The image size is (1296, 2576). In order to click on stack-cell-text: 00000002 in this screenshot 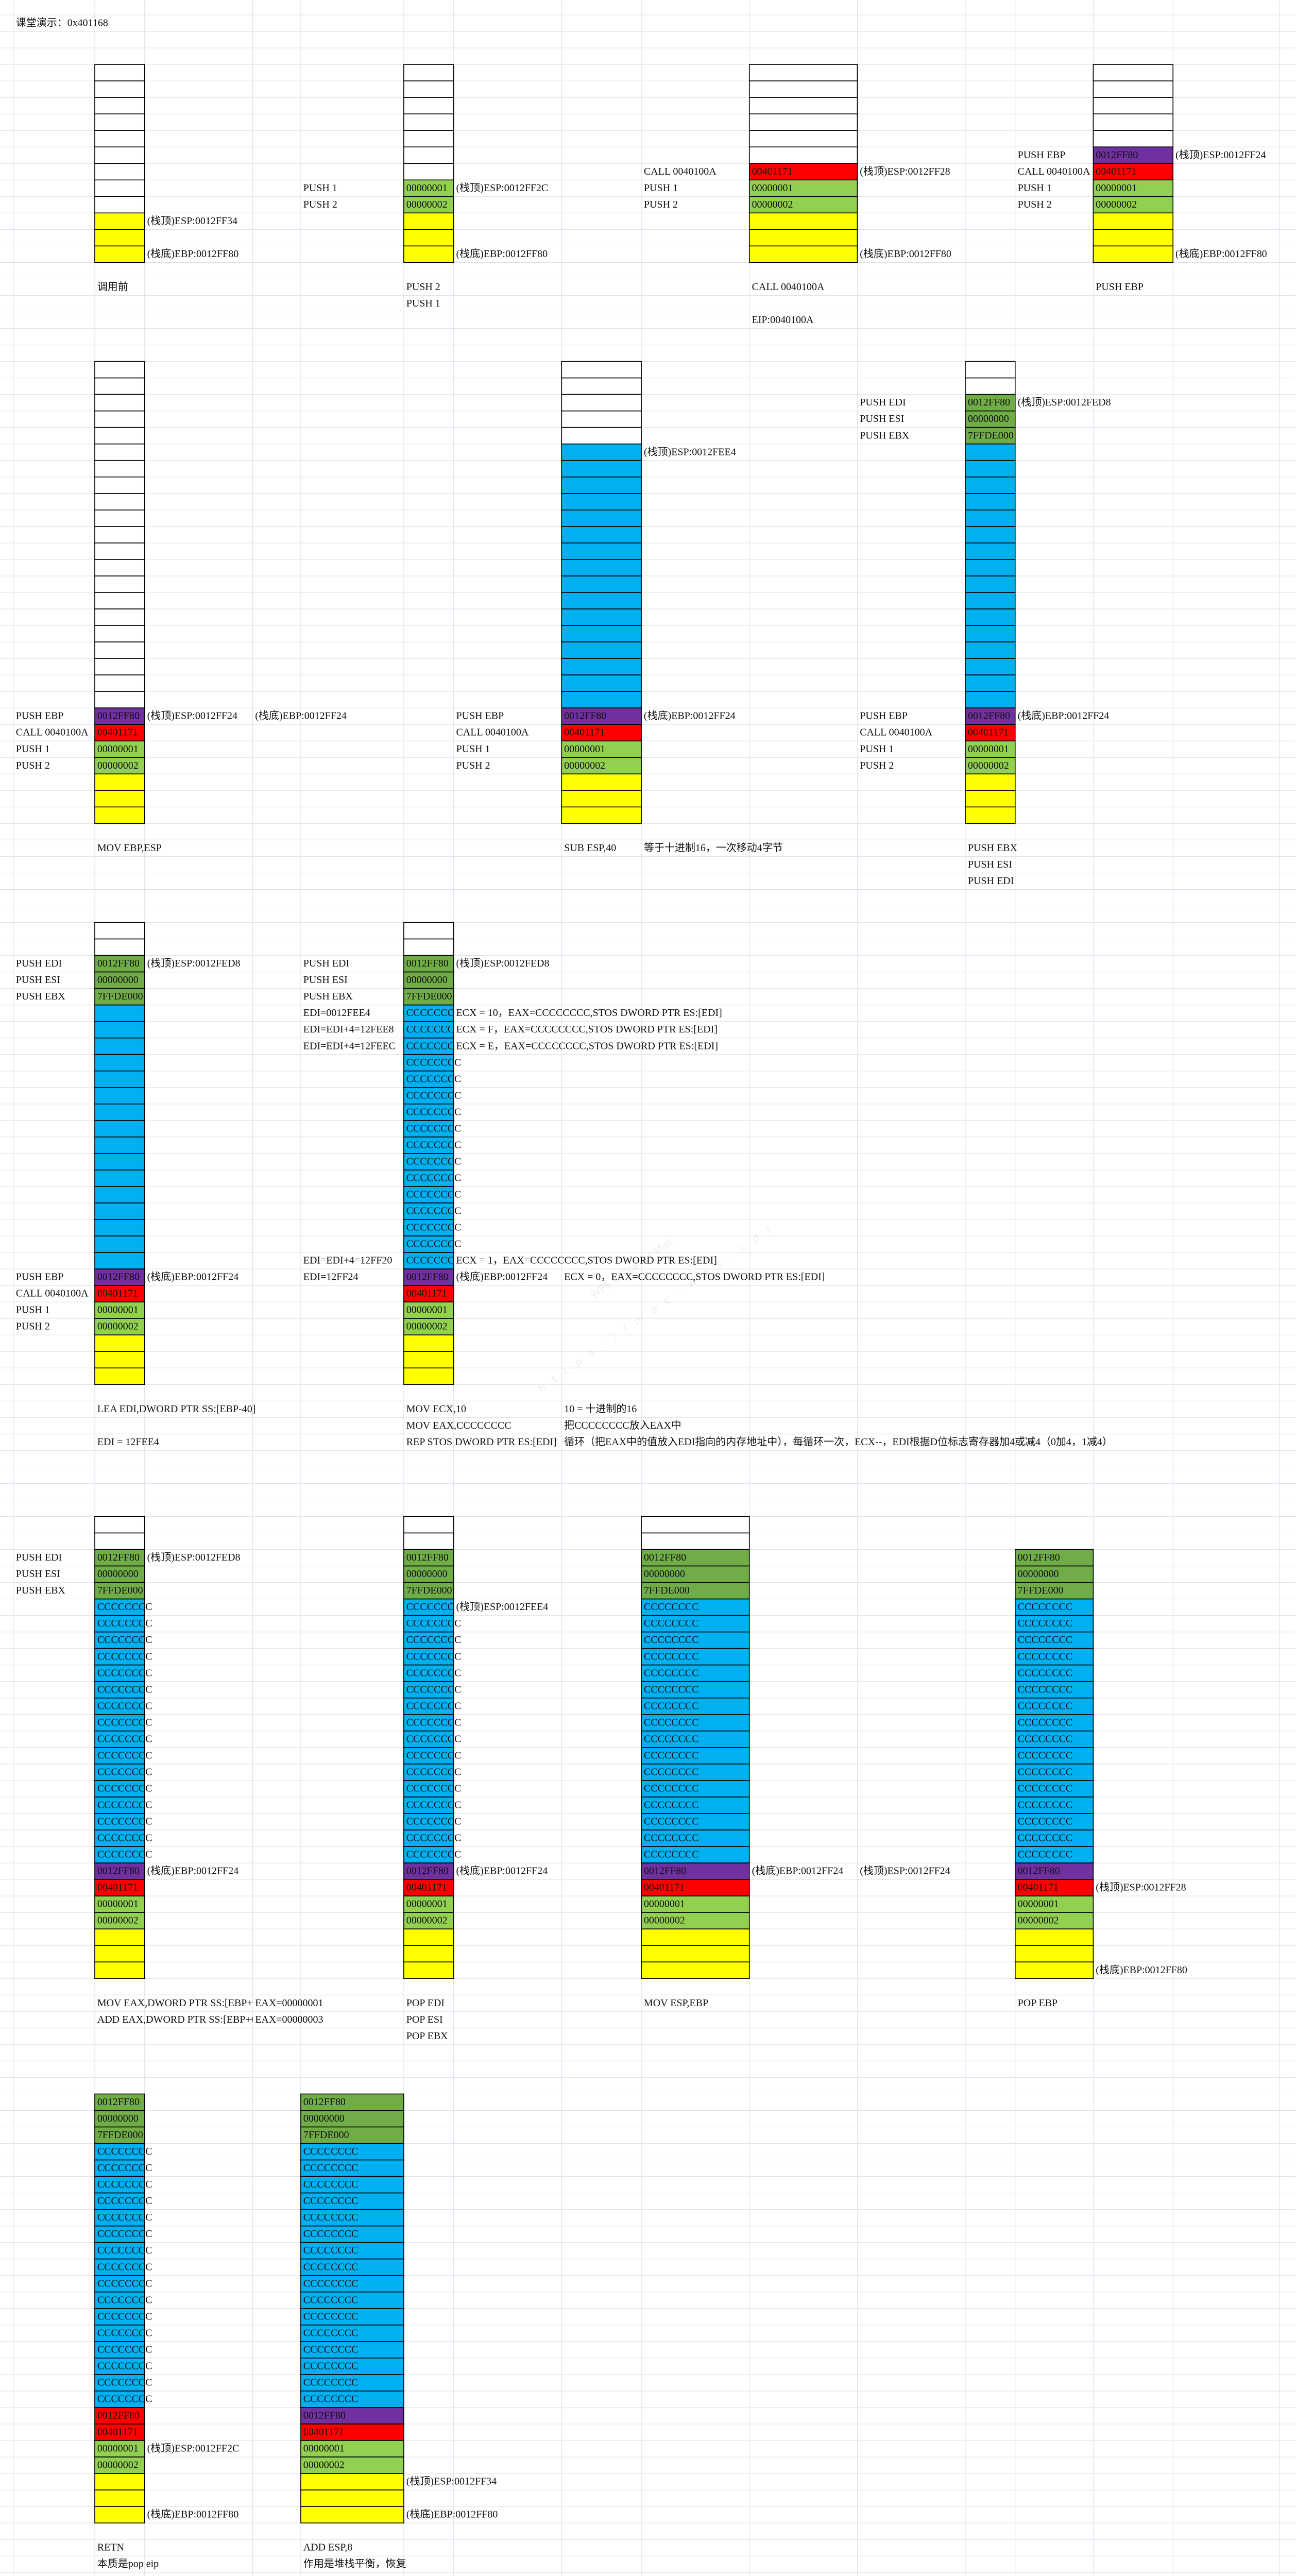, I will do `click(118, 2465)`.